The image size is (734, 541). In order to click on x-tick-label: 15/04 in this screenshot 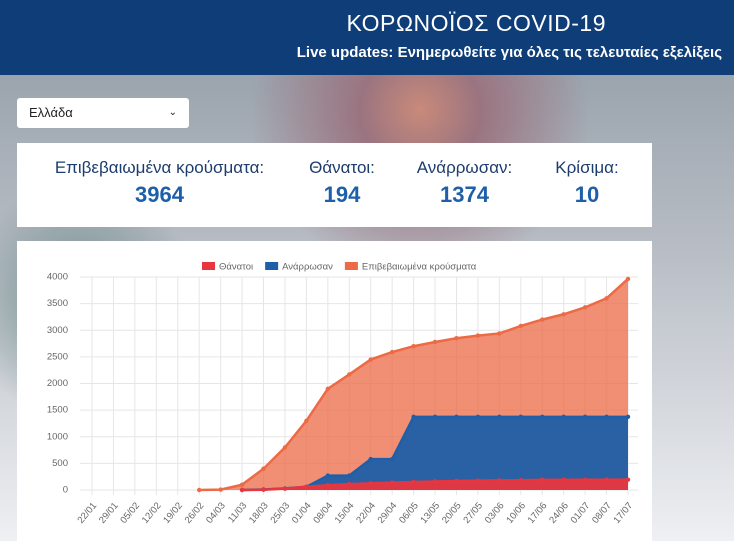, I will do `click(345, 512)`.